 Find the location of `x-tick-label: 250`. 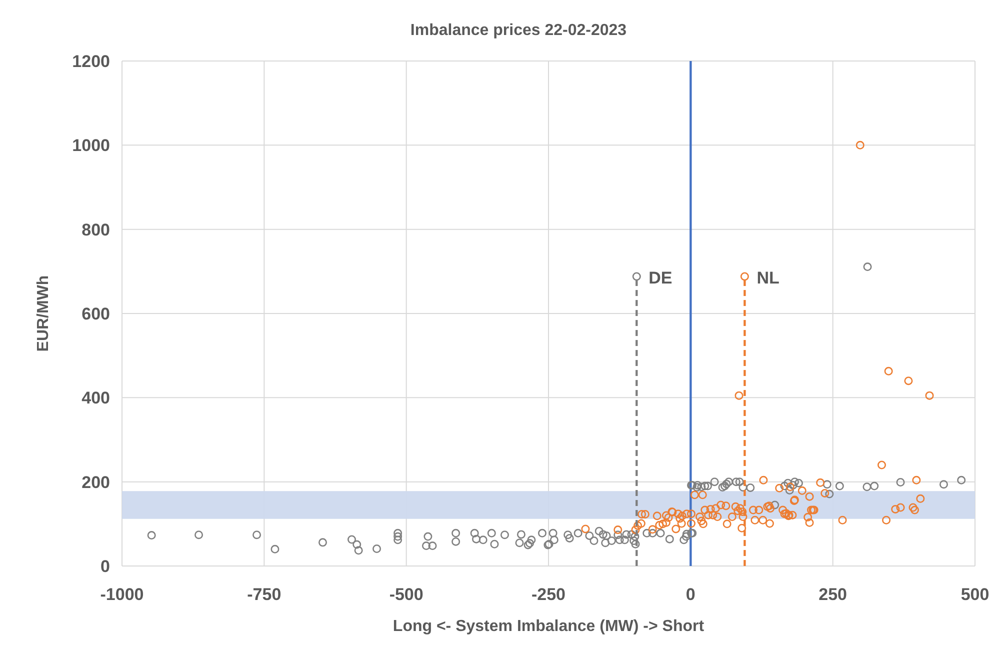

x-tick-label: 250 is located at coordinates (833, 594).